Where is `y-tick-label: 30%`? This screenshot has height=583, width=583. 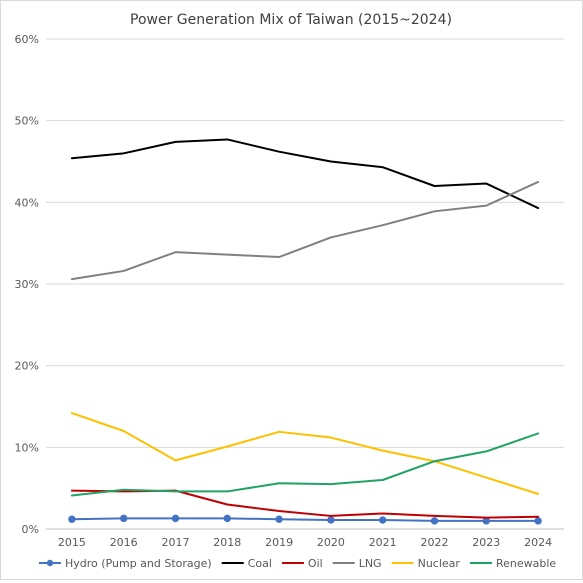
y-tick-label: 30% is located at coordinates (27, 284).